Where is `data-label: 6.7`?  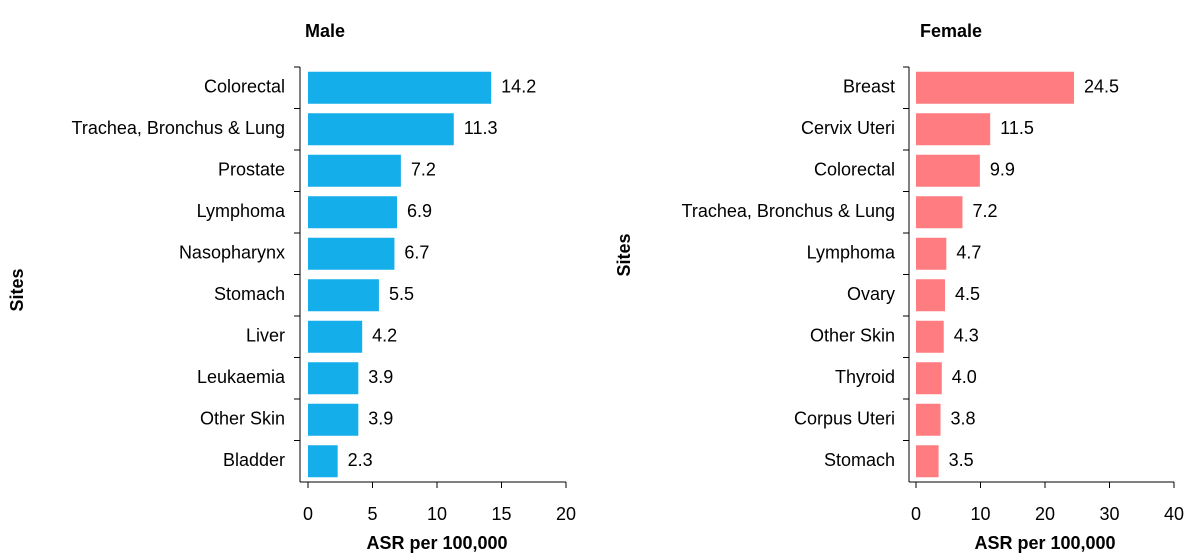
data-label: 6.7 is located at coordinates (416, 253).